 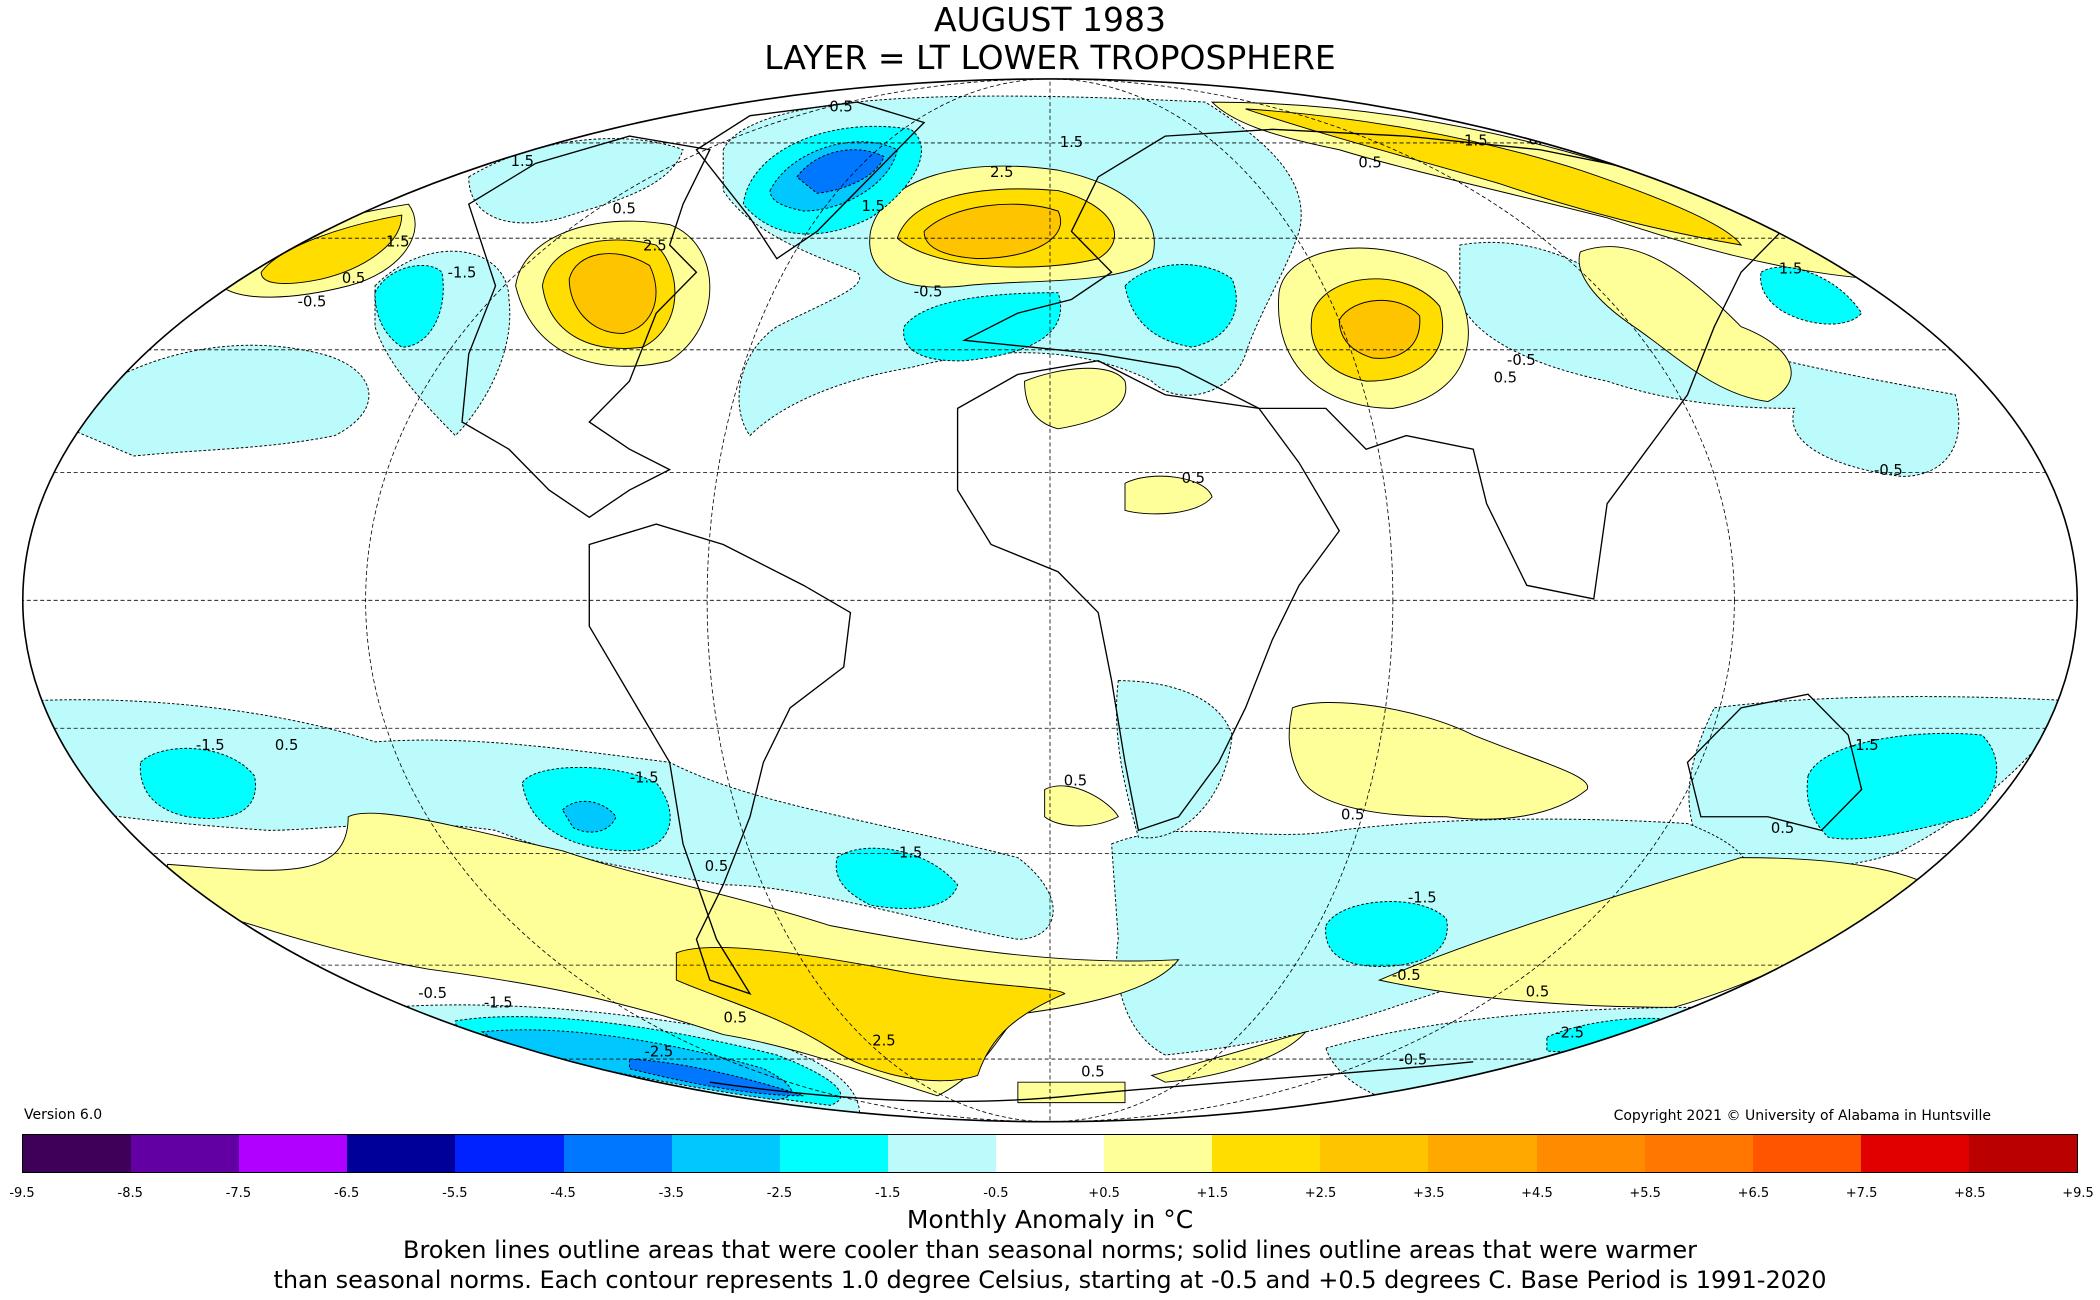 I want to click on colorbar-tick-label: -6.5, so click(x=346, y=1193).